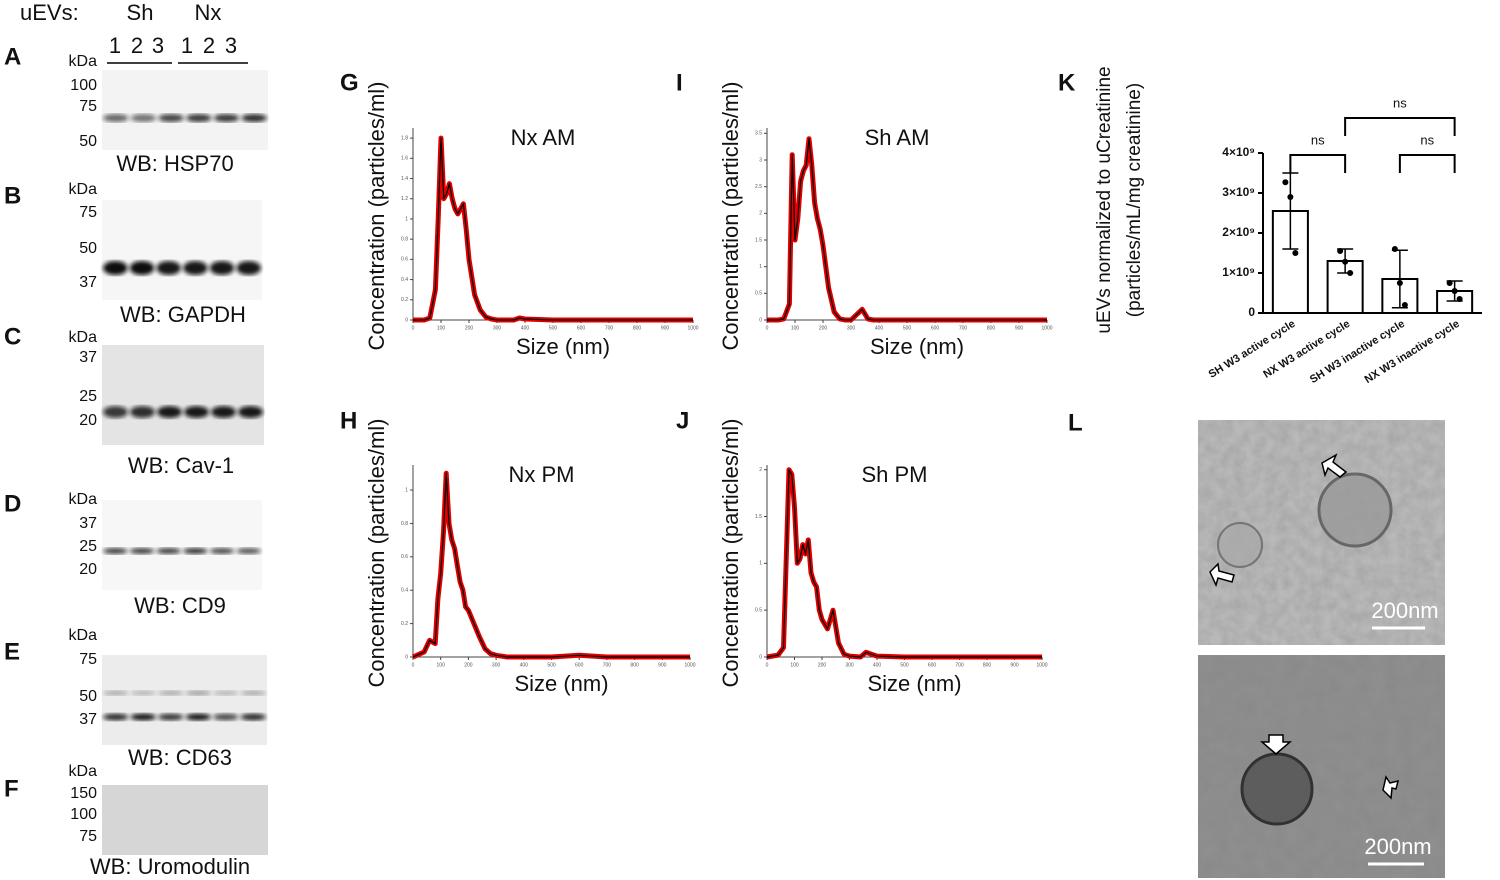  Describe the element at coordinates (1134, 200) in the screenshot. I see `y-axis-label: (particles/mL/mg creatinine)` at that location.